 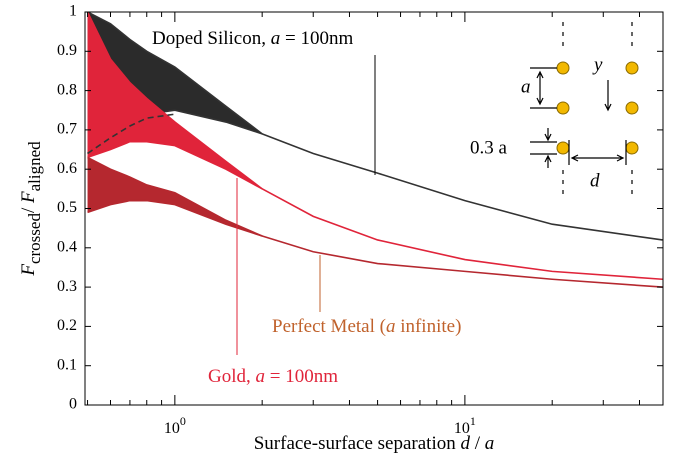 What do you see at coordinates (466, 443) in the screenshot?
I see `x-label-part: d` at bounding box center [466, 443].